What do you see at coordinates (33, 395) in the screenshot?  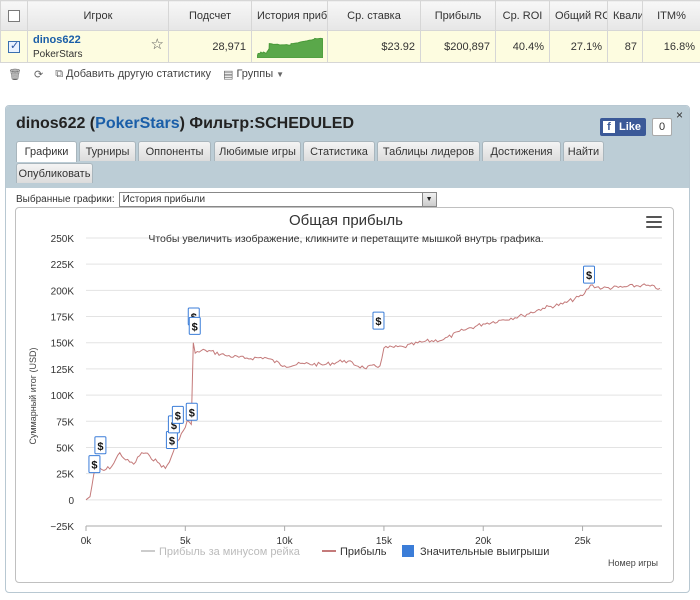 I see `y-axis-label: Суммарный итог (USD)` at bounding box center [33, 395].